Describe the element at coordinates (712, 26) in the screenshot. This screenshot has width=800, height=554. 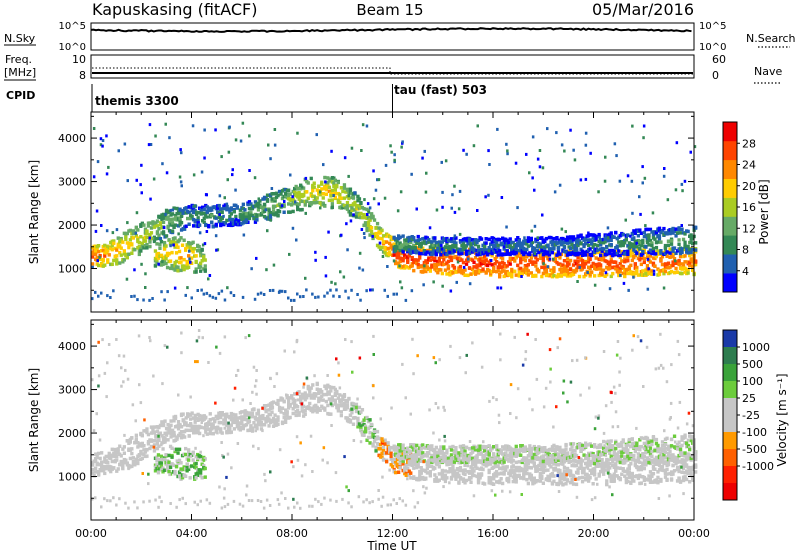
I see `noise-right-tick-top: 10^5` at that location.